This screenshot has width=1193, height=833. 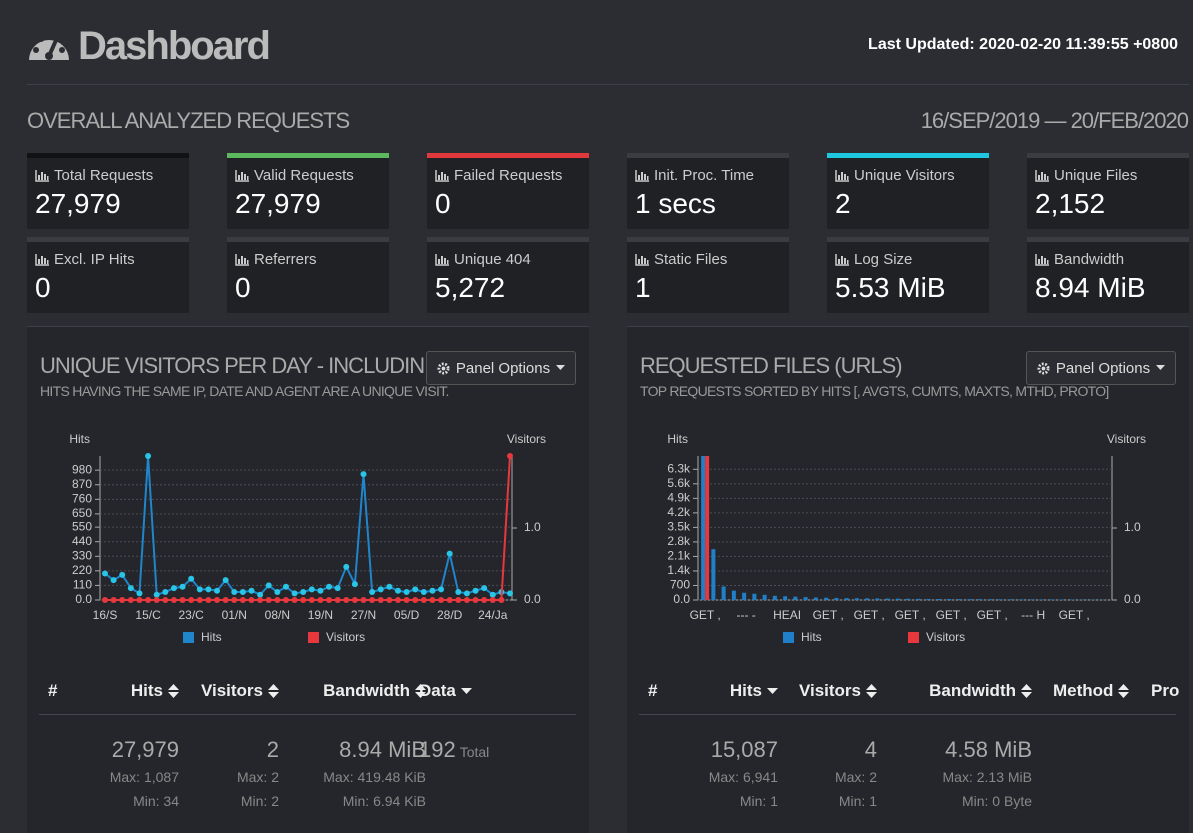 I want to click on y-axis-label: Hits, so click(x=677, y=439).